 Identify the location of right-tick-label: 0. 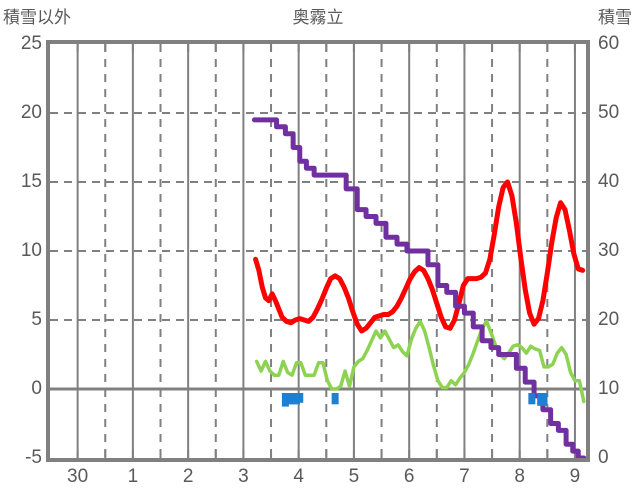
(603, 457).